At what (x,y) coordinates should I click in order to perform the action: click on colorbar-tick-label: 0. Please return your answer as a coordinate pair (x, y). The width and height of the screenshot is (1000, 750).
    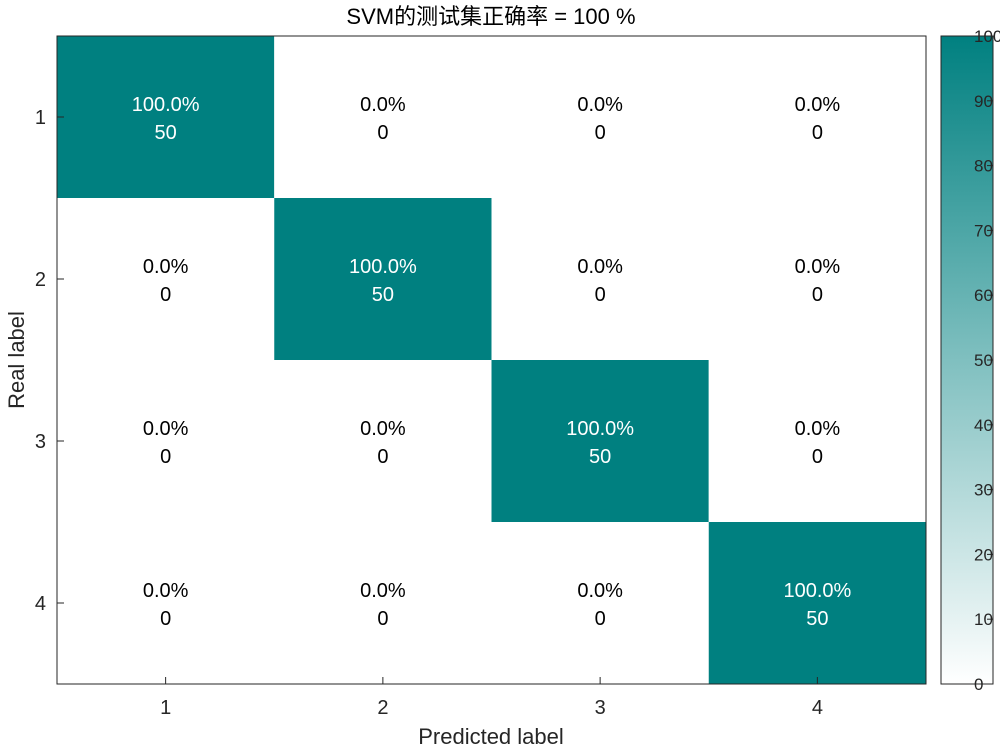
    Looking at the image, I should click on (978, 684).